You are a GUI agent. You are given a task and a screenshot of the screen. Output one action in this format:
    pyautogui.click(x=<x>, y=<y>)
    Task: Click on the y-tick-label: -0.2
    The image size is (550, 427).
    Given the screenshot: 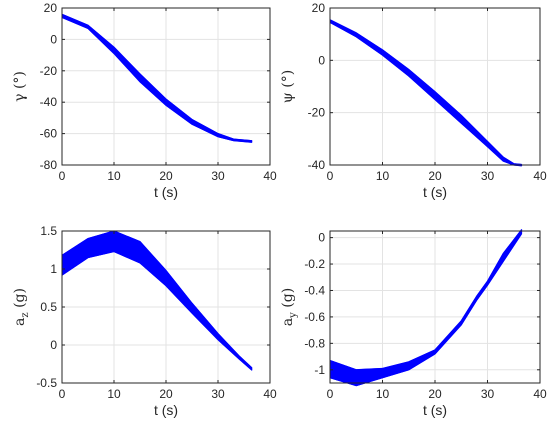 What is the action you would take?
    pyautogui.click(x=314, y=264)
    